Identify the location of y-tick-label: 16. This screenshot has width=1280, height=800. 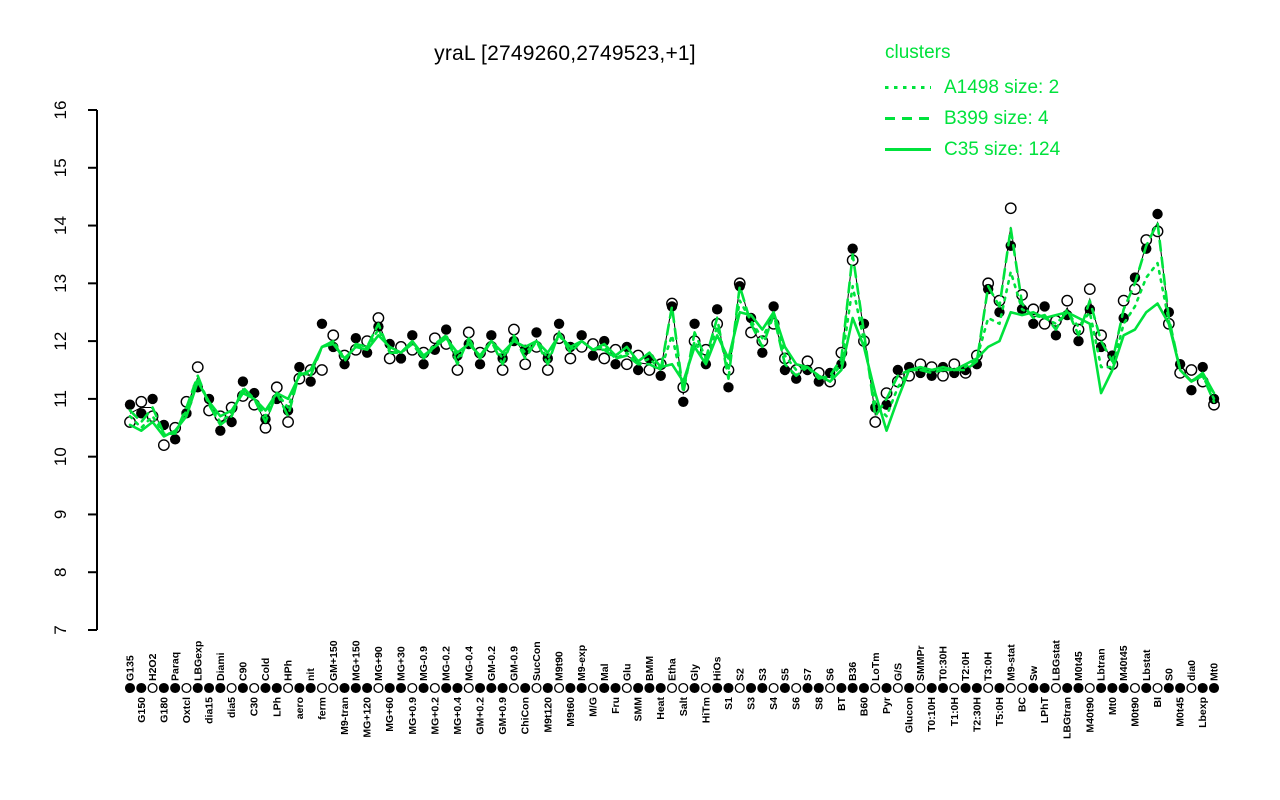
(60, 110).